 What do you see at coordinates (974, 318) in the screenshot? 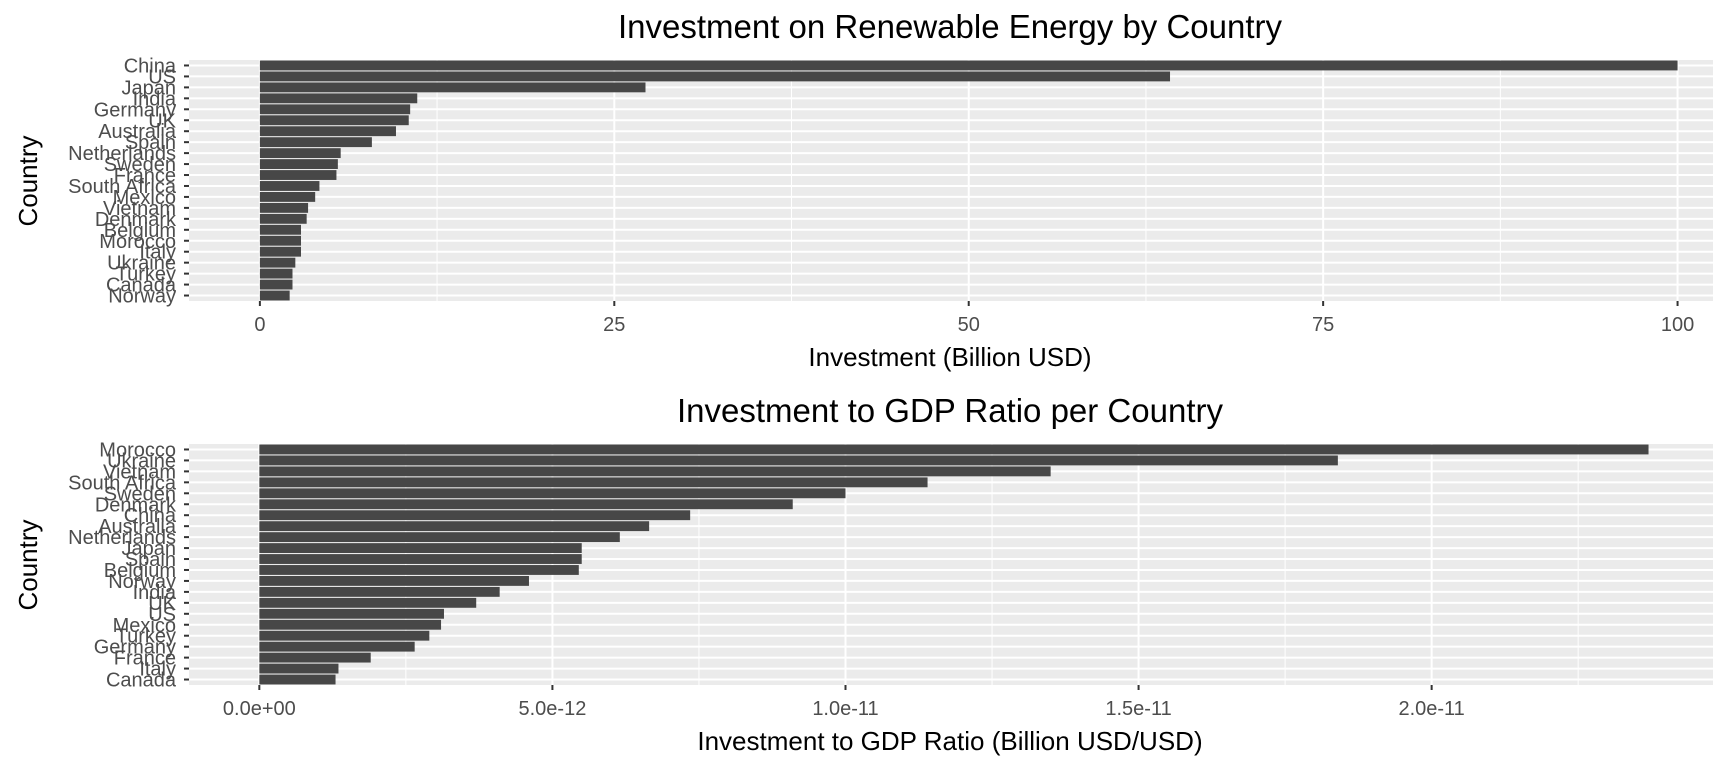
I see `x-ticks: 0 25 50 75 100` at bounding box center [974, 318].